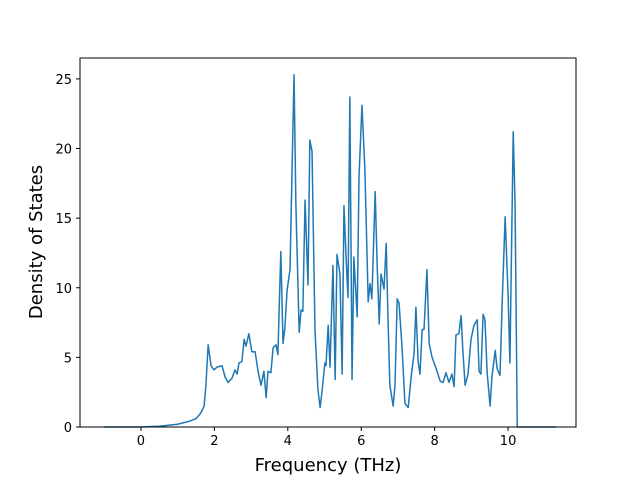 The image size is (640, 484). I want to click on y-tick-label: 20, so click(63, 150).